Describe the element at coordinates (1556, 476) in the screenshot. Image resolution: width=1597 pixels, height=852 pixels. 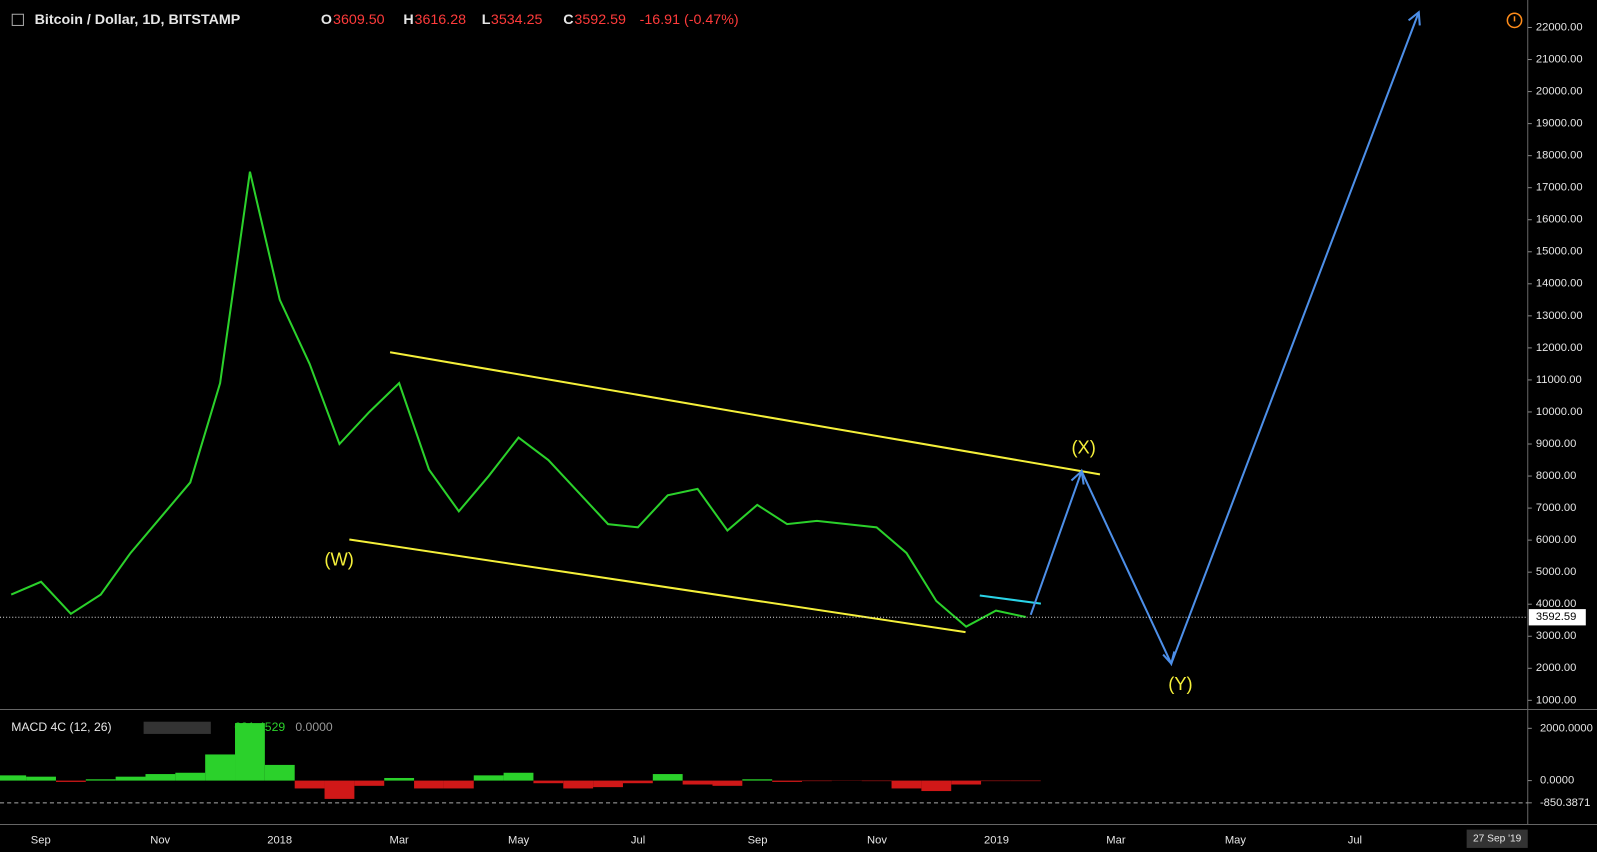
I see `y-tick-label: 8000.00` at that location.